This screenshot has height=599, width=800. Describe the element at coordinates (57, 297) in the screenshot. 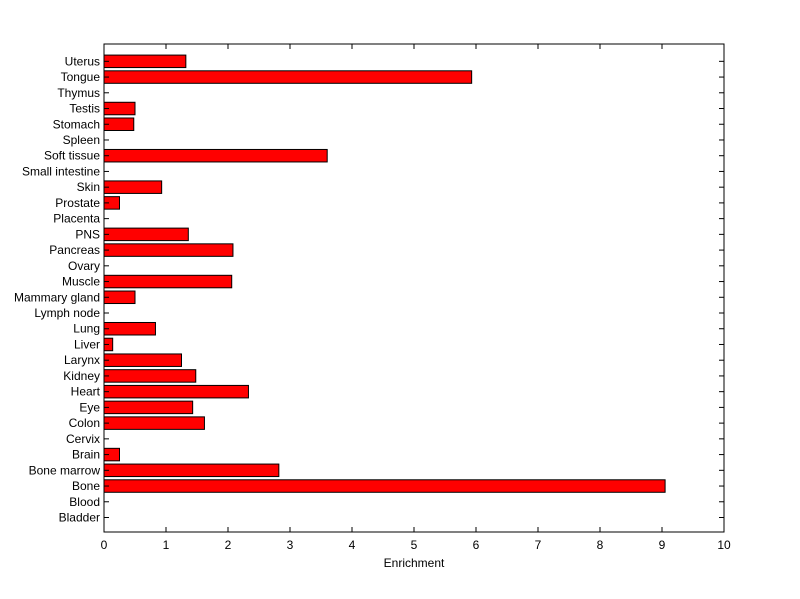

I see `y-tick-label-mammary-gland: Mammary gland` at that location.